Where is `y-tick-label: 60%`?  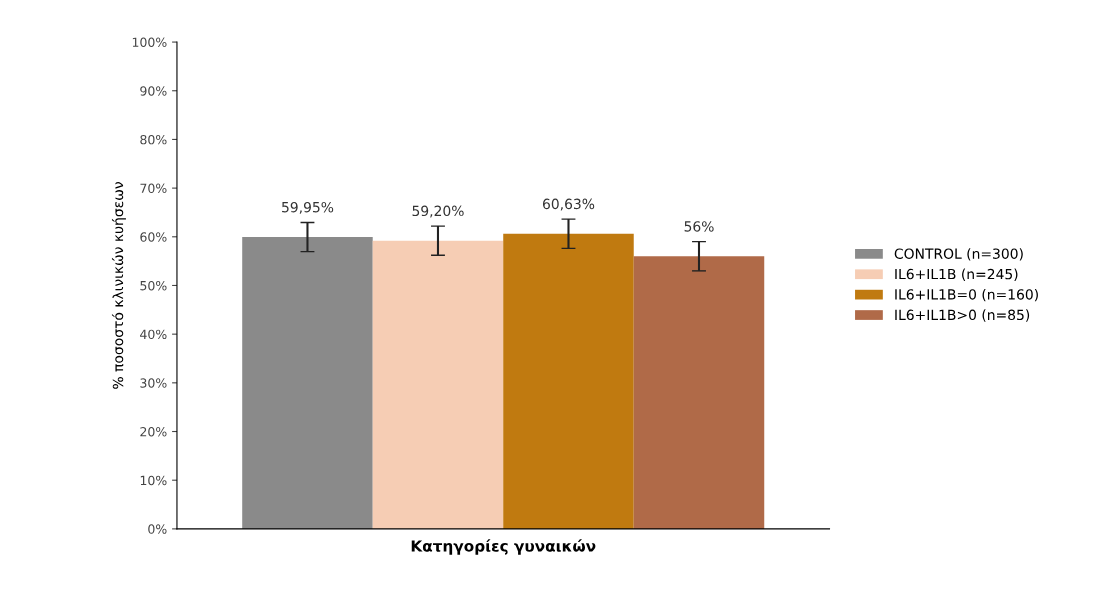
y-tick-label: 60% is located at coordinates (153, 237).